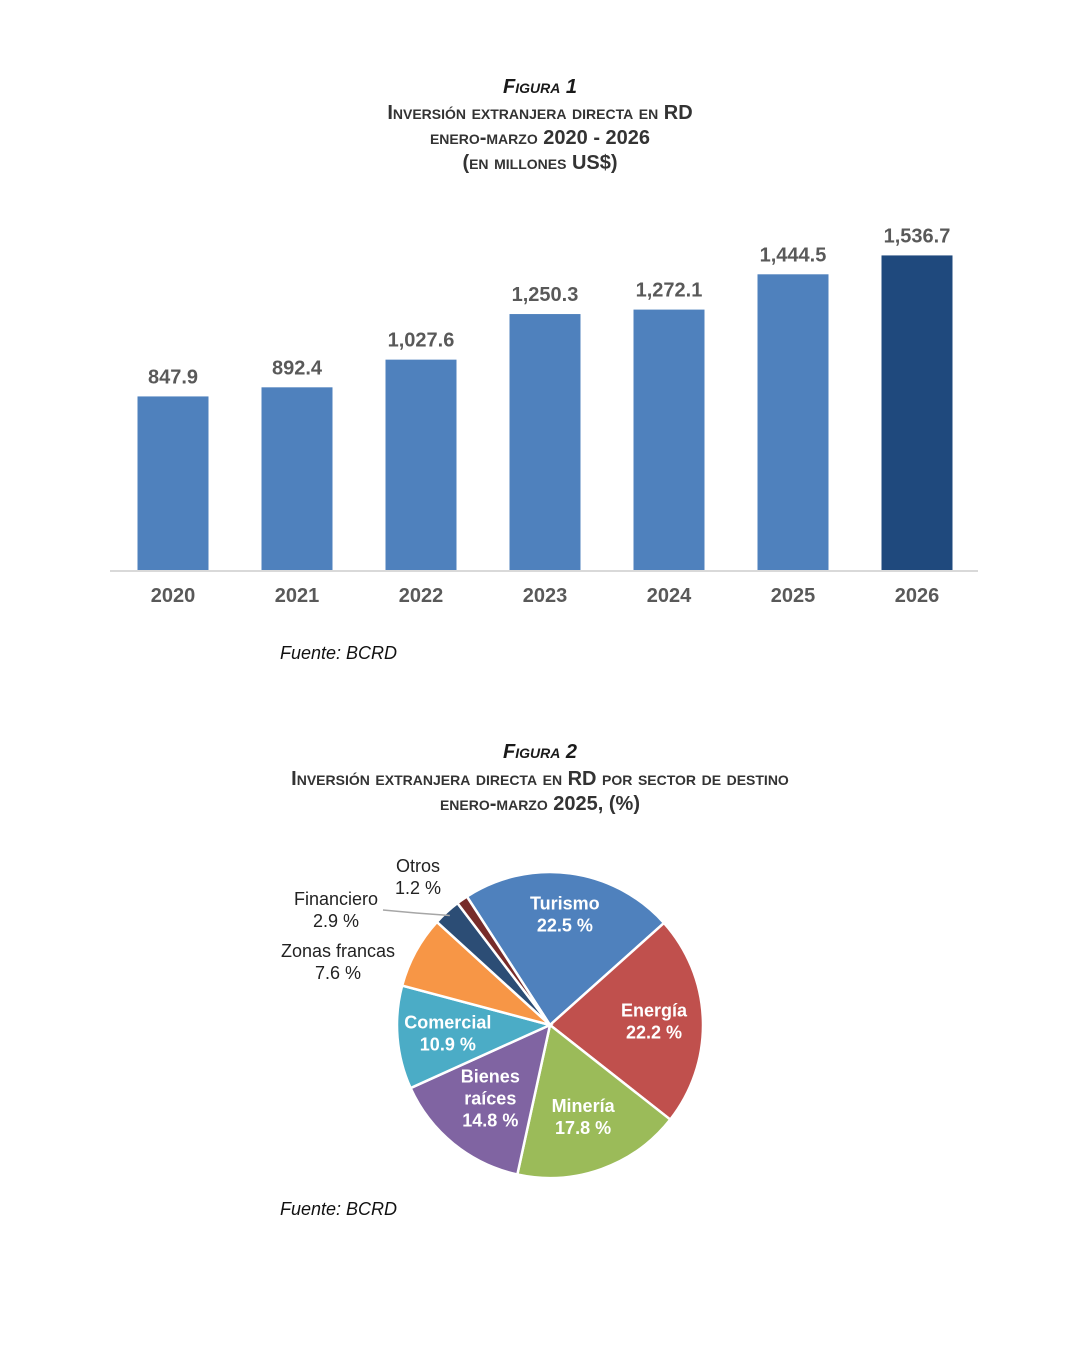 The height and width of the screenshot is (1350, 1080). Describe the element at coordinates (297, 368) in the screenshot. I see `bar-value-label-2021: 892.4` at that location.